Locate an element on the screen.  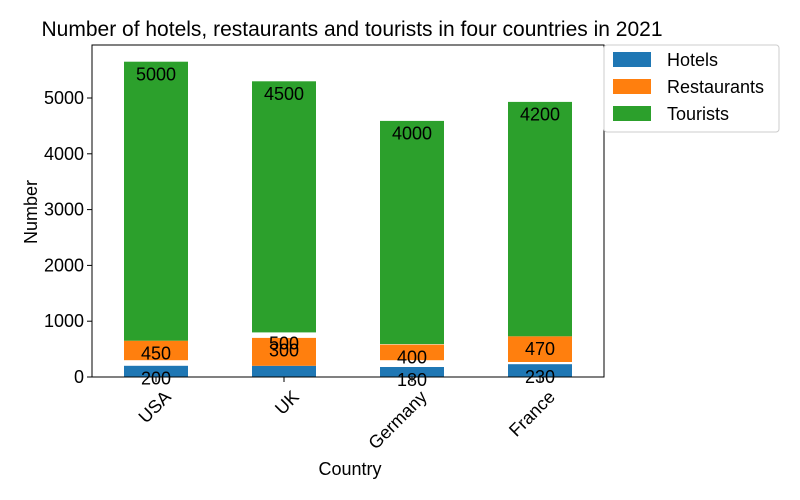
data-label-restaurants-usa: 450 is located at coordinates (156, 353).